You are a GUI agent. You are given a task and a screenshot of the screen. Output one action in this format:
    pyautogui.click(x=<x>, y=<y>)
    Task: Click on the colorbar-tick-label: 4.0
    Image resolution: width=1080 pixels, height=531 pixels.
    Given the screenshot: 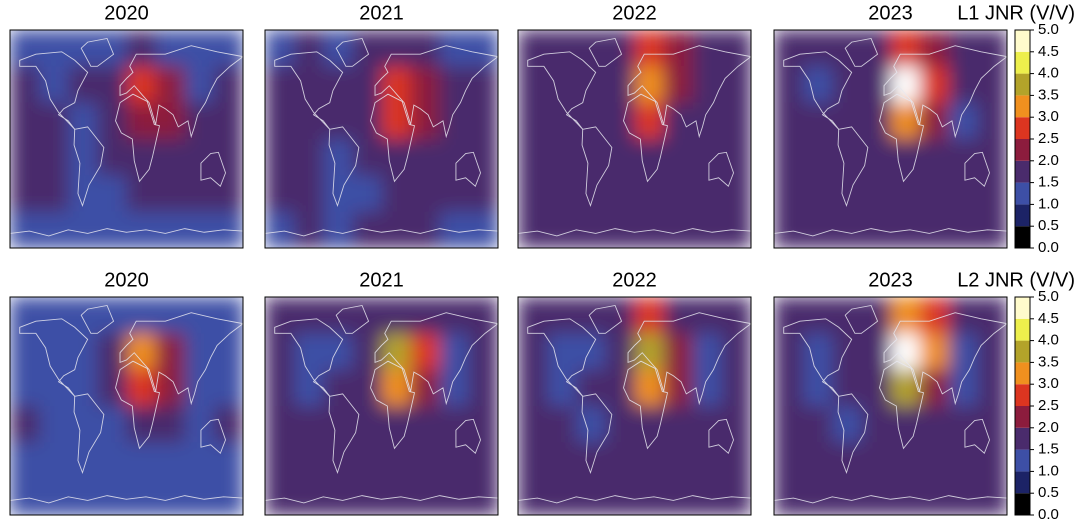 What is the action you would take?
    pyautogui.click(x=1048, y=73)
    